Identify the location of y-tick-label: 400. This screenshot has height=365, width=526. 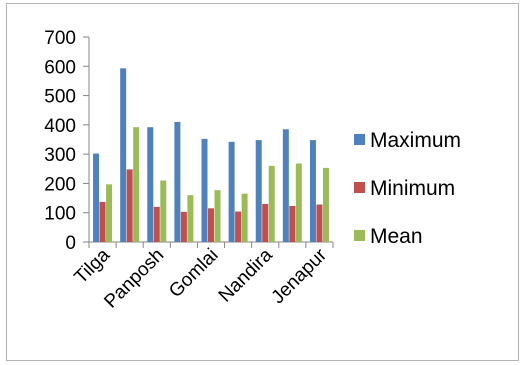
(60, 126).